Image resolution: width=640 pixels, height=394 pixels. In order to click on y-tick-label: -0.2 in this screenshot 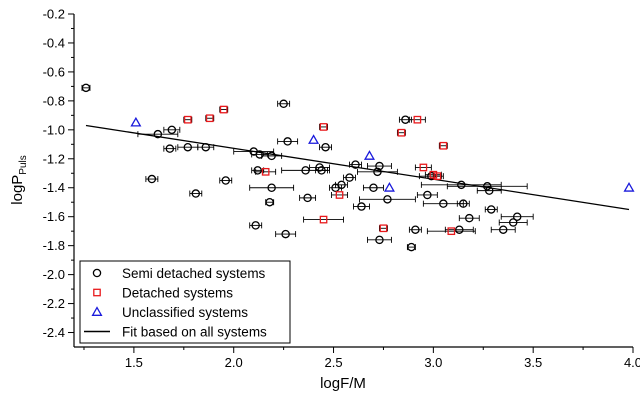, I will do `click(54, 14)`.